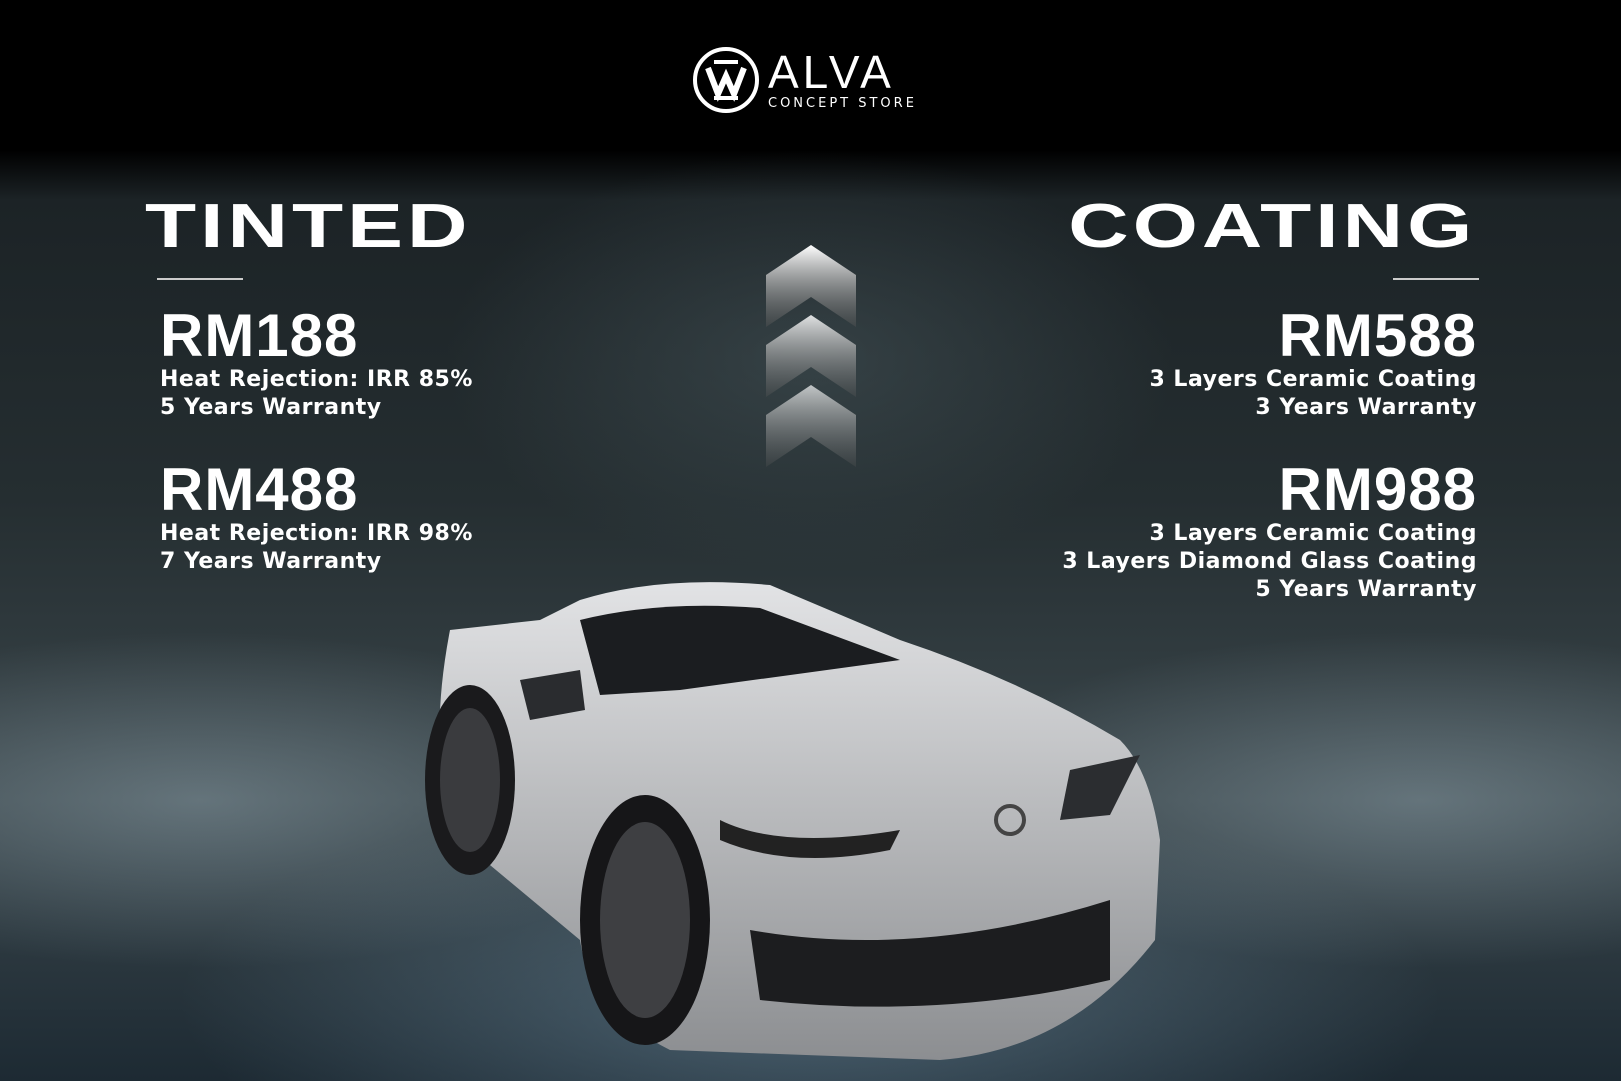  Describe the element at coordinates (726, 80) in the screenshot. I see `alva-monogram-icon` at that location.